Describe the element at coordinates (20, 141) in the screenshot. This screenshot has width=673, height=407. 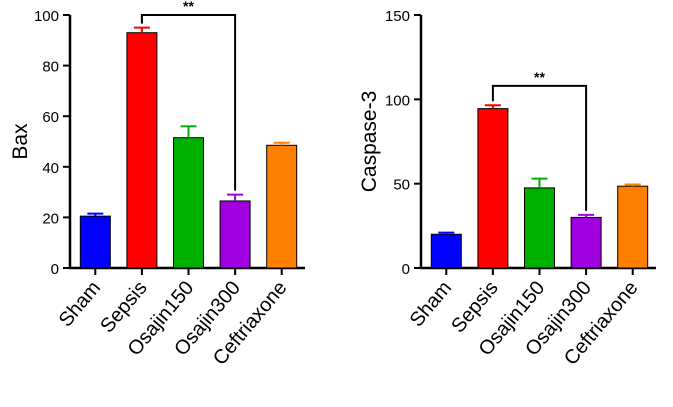
I see `y-axis-title: Bax` at that location.